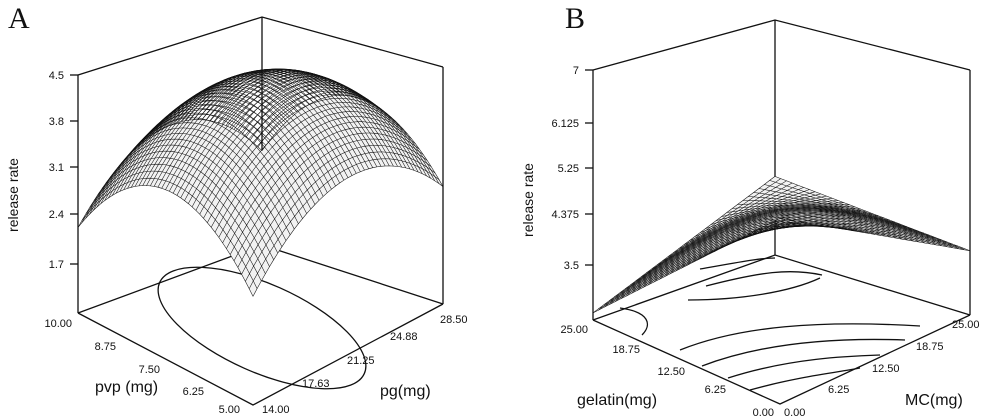  I want to click on panel-b-surface, so click(781, 245).